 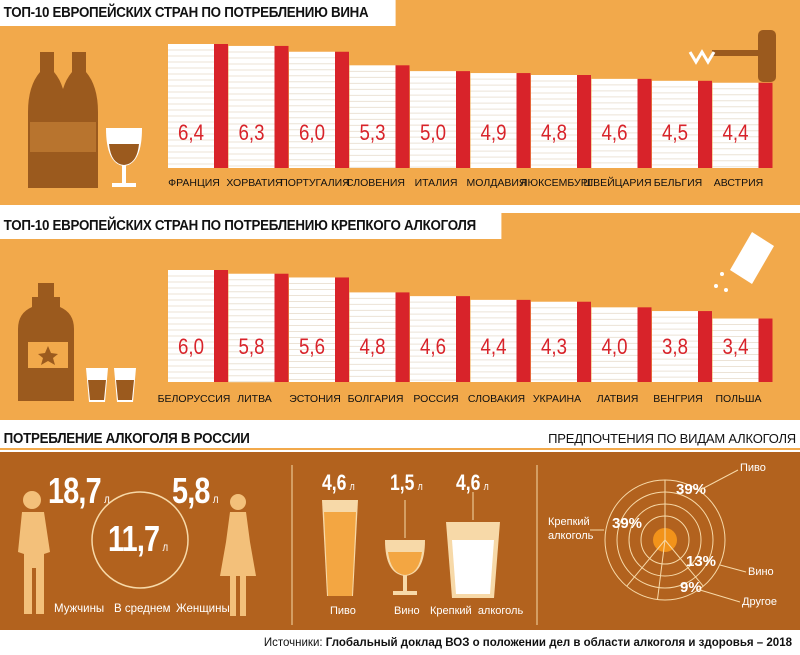 What do you see at coordinates (312, 134) in the screenshot?
I see `bar-value-label-0-2: 6,0` at bounding box center [312, 134].